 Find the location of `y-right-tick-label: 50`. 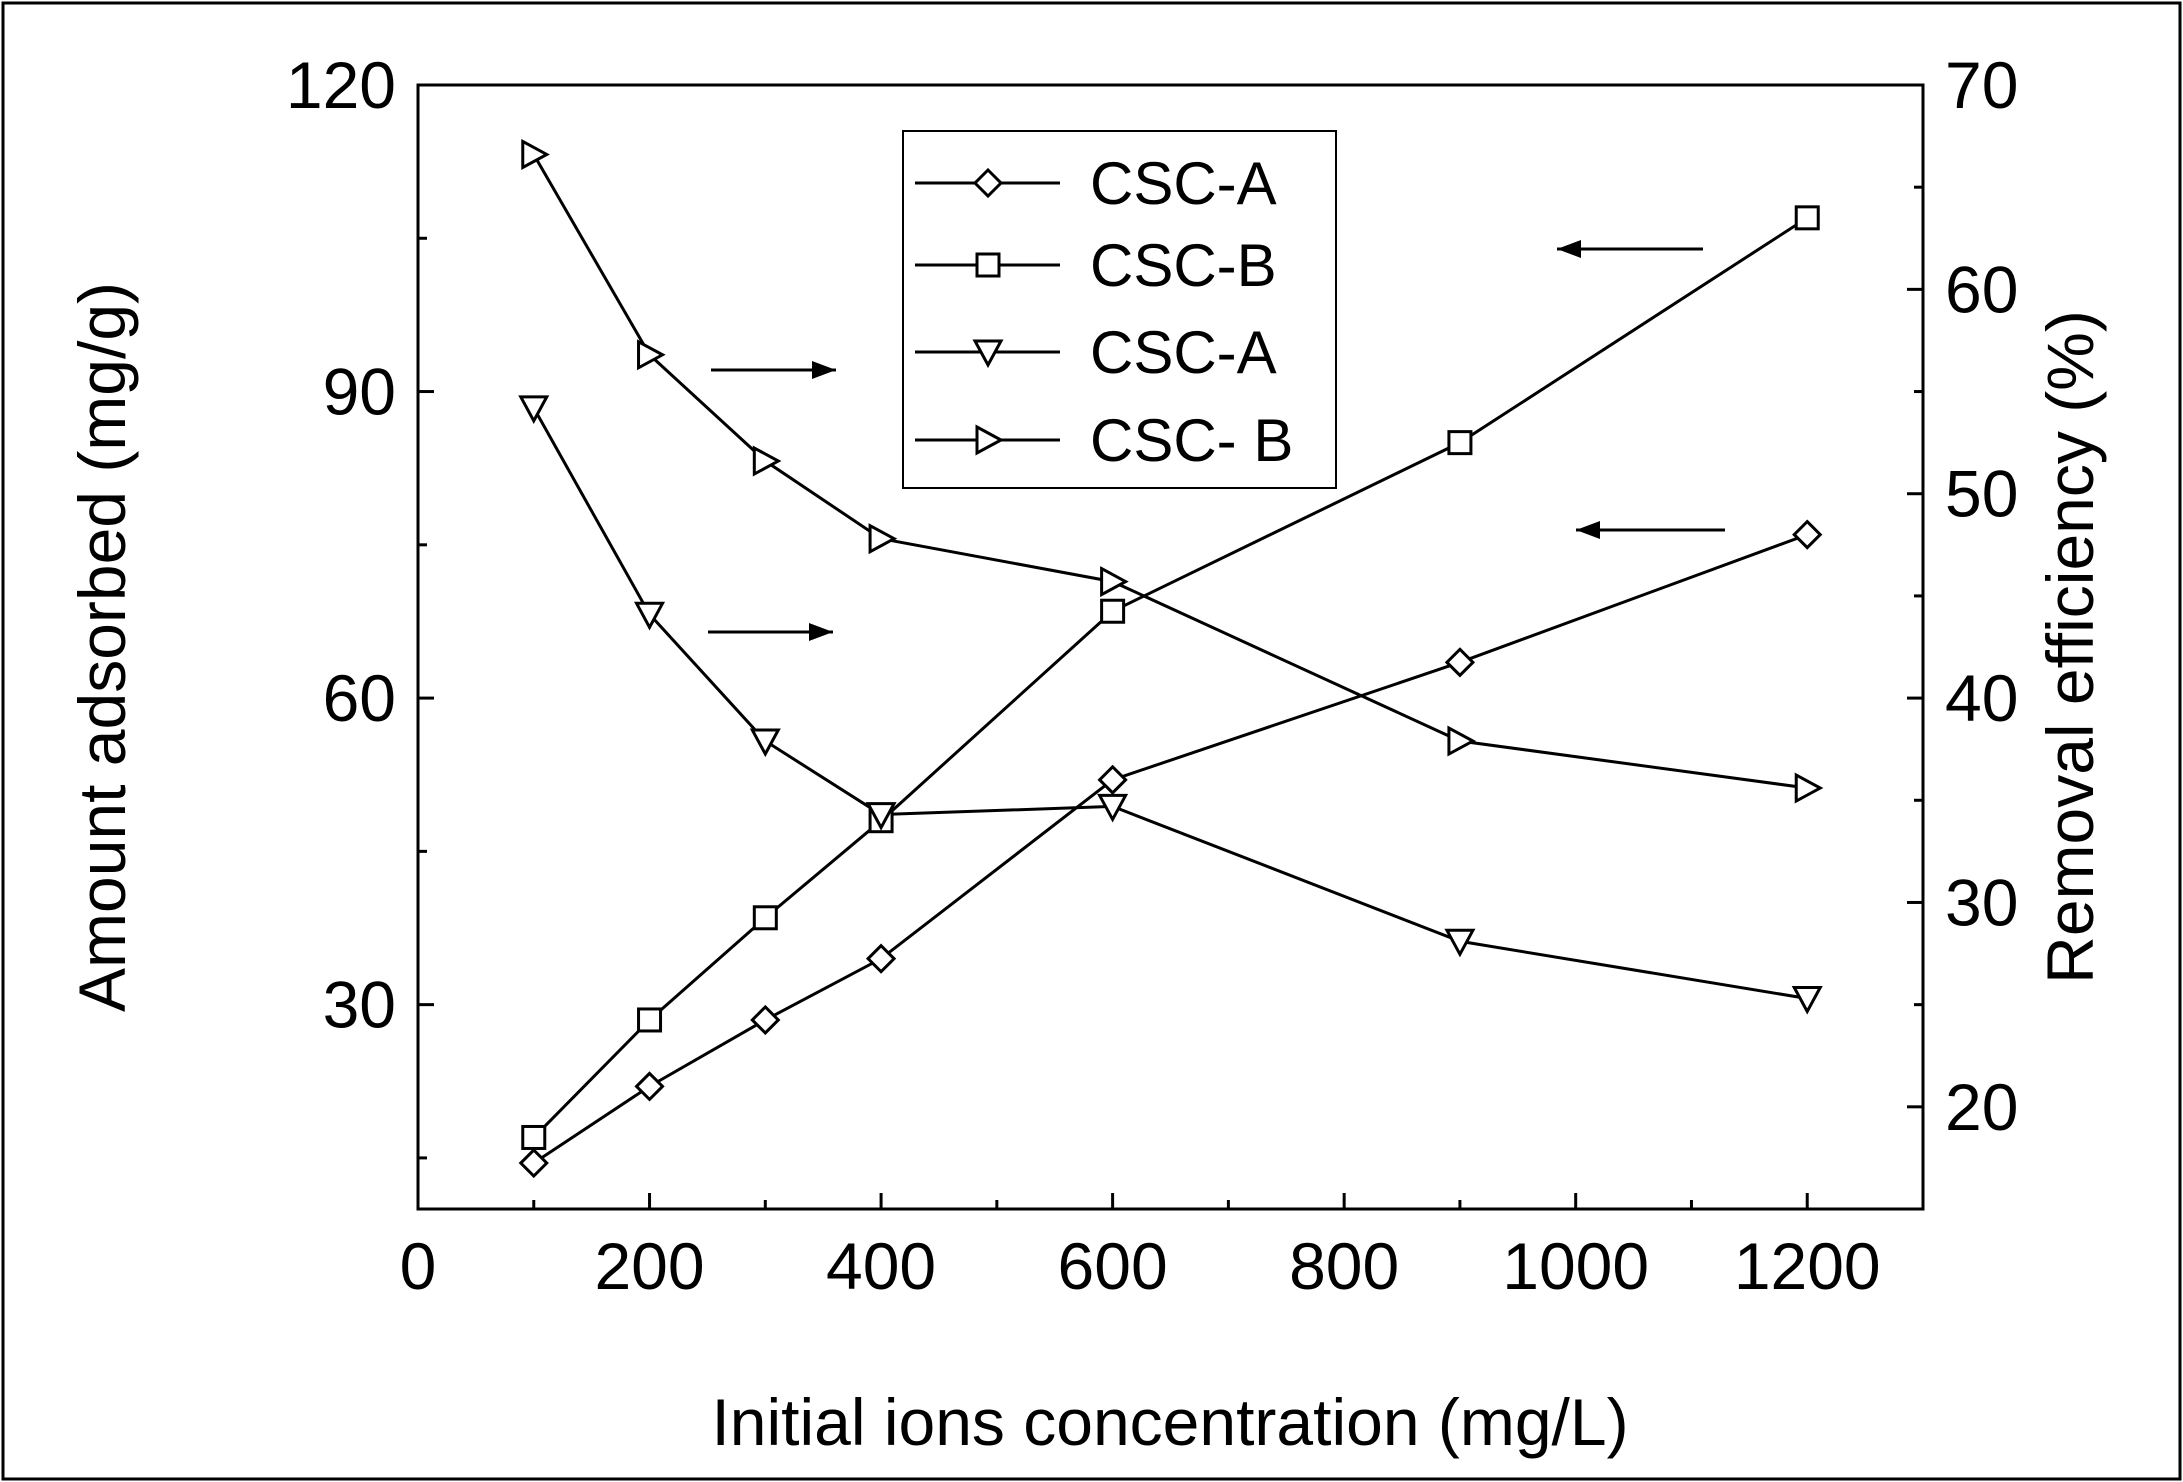

y-right-tick-label: 50 is located at coordinates (1981, 494).